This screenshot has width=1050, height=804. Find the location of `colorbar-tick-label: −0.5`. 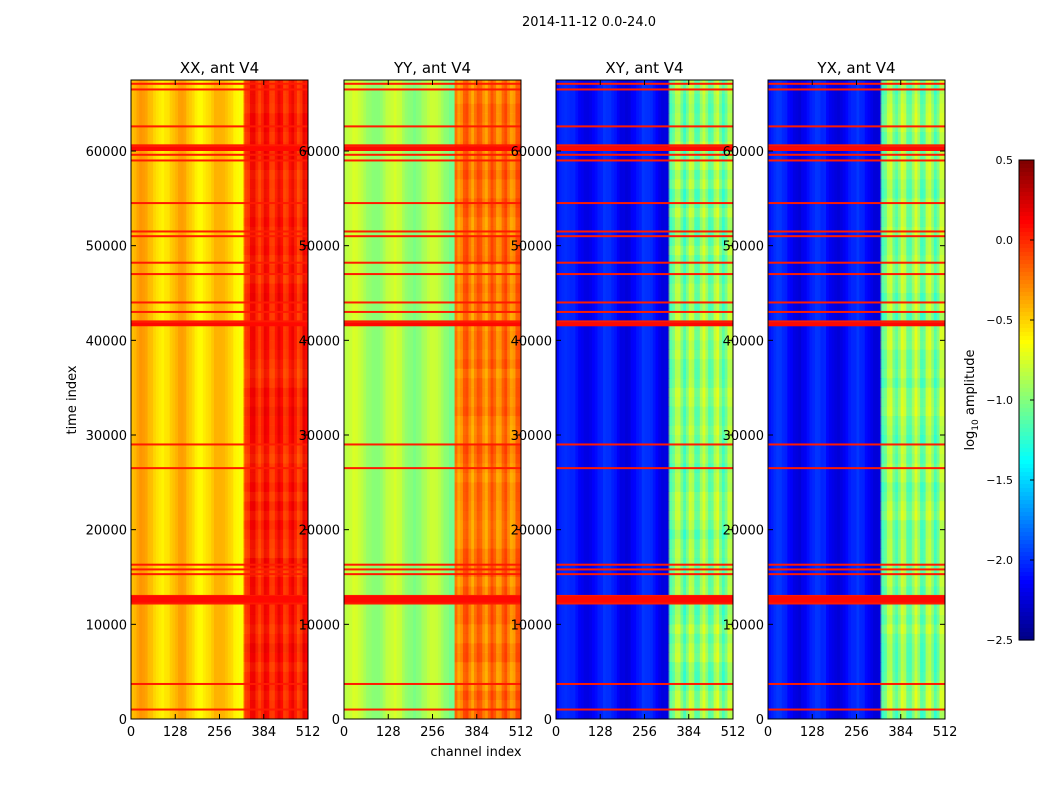

colorbar-tick-label: −0.5 is located at coordinates (999, 320).